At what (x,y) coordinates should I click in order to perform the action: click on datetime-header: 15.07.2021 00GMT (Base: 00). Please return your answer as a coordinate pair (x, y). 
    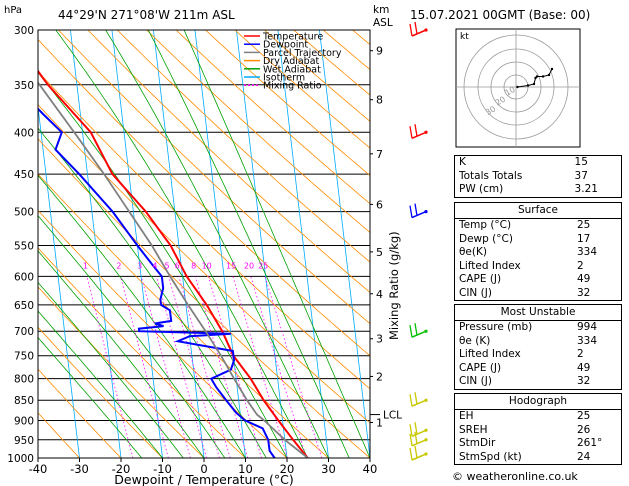
    Looking at the image, I should click on (500, 15).